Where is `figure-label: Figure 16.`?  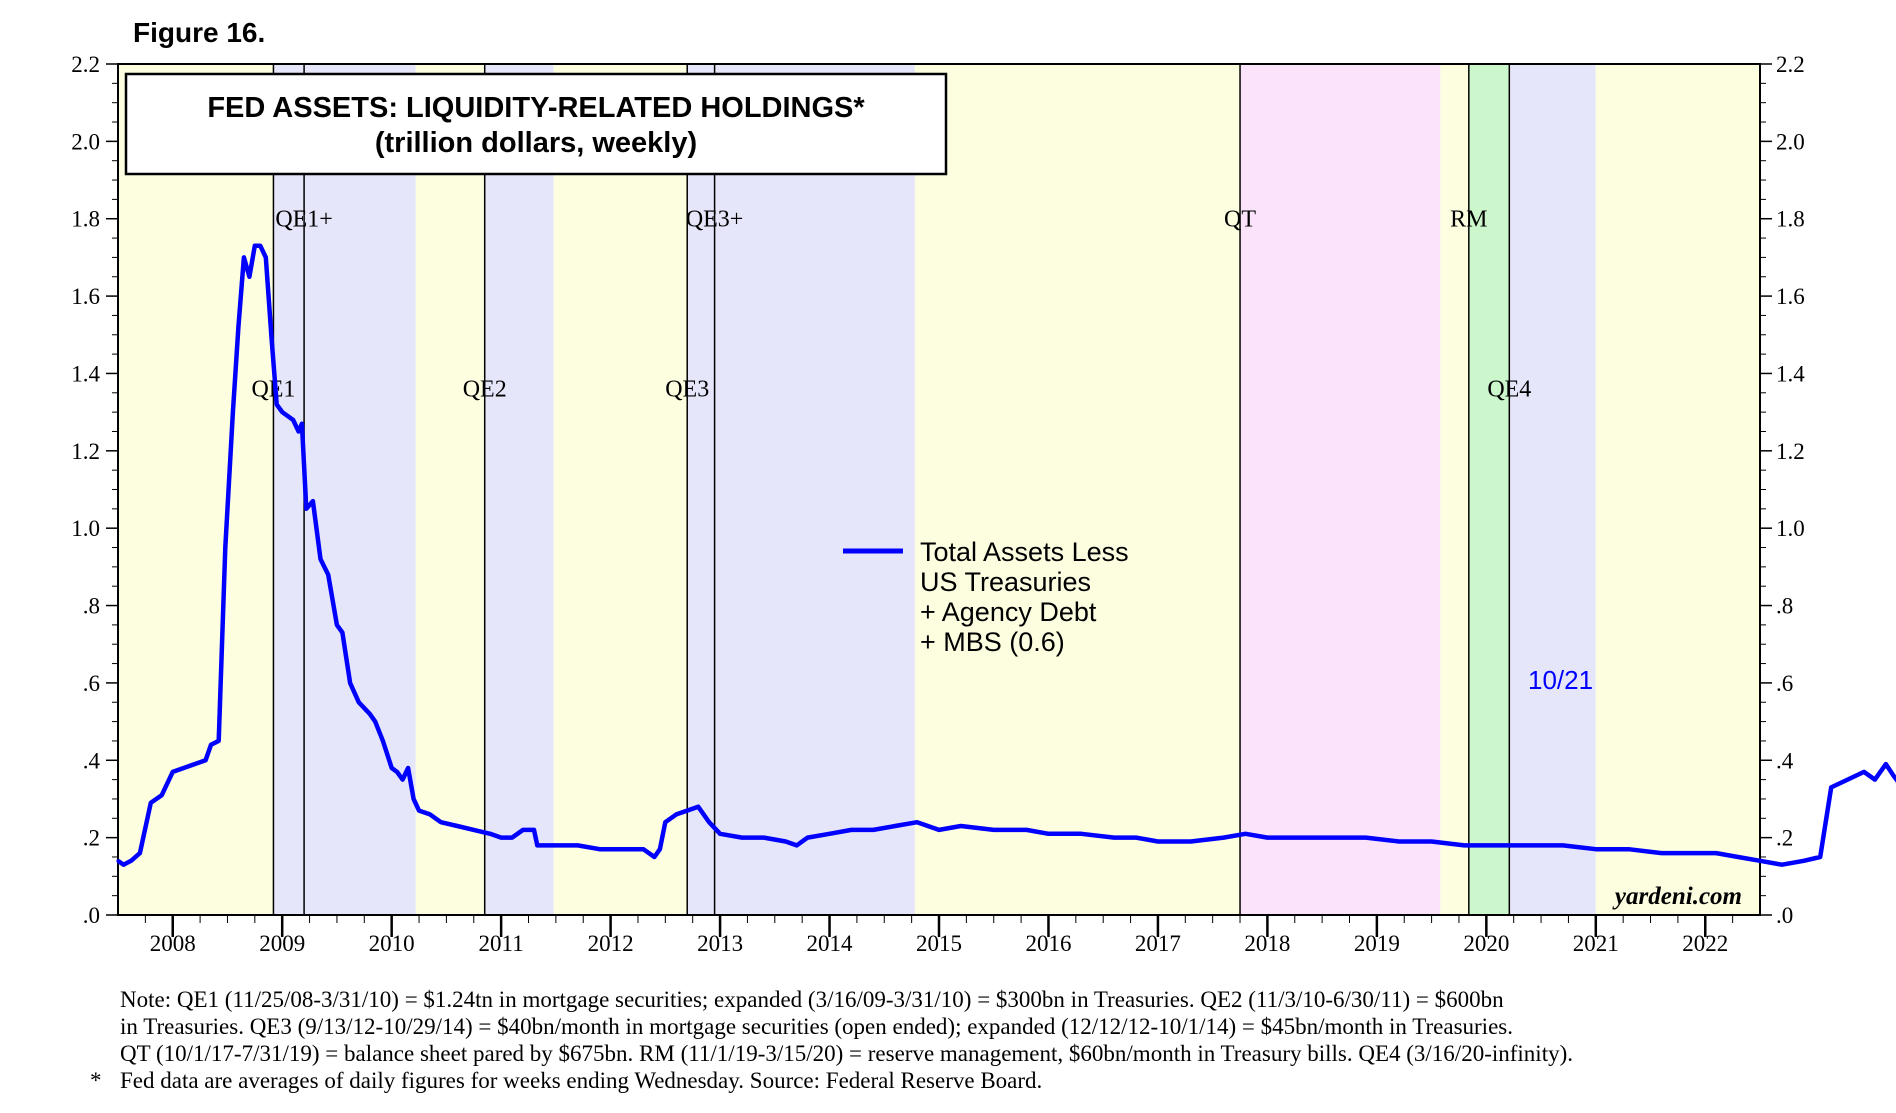 figure-label: Figure 16. is located at coordinates (199, 32).